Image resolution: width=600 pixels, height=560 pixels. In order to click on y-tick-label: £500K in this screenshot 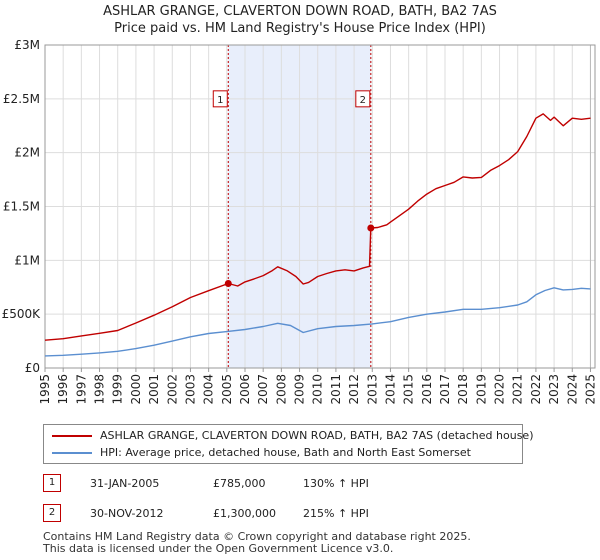, I will do `click(22, 314)`.